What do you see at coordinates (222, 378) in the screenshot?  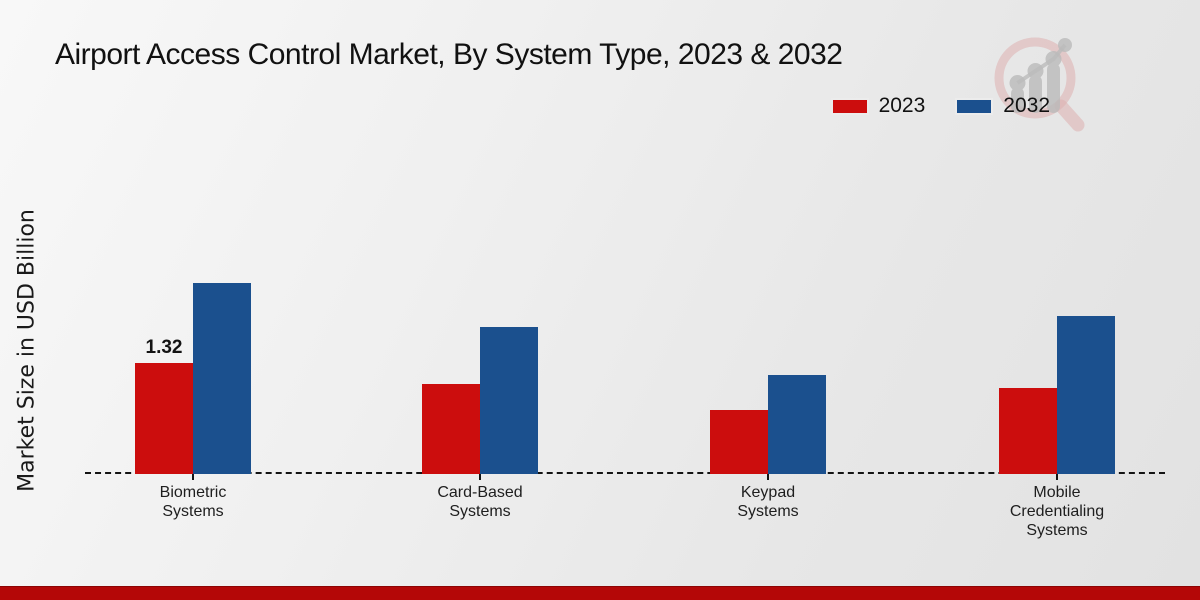 I see `bar-2032-cat0` at bounding box center [222, 378].